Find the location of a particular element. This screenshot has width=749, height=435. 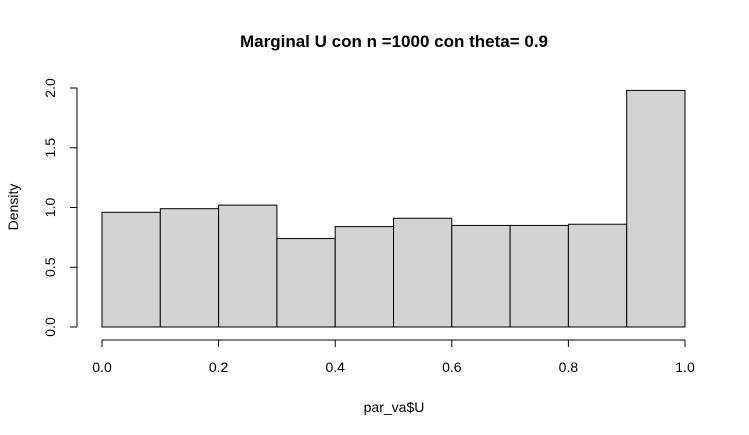

x-tick-label: 1.0 is located at coordinates (685, 367).